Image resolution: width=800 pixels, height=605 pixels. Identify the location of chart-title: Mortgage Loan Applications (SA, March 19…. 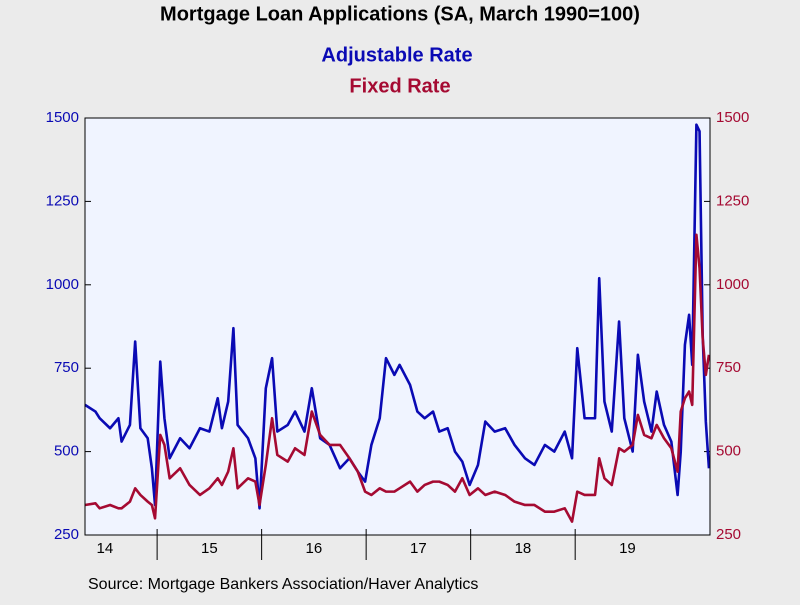
(400, 14).